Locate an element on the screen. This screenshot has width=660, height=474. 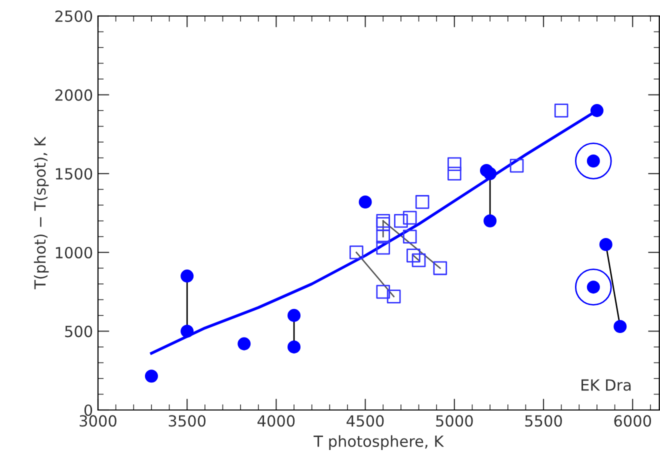
y-tick-label: 500 is located at coordinates (78, 332).